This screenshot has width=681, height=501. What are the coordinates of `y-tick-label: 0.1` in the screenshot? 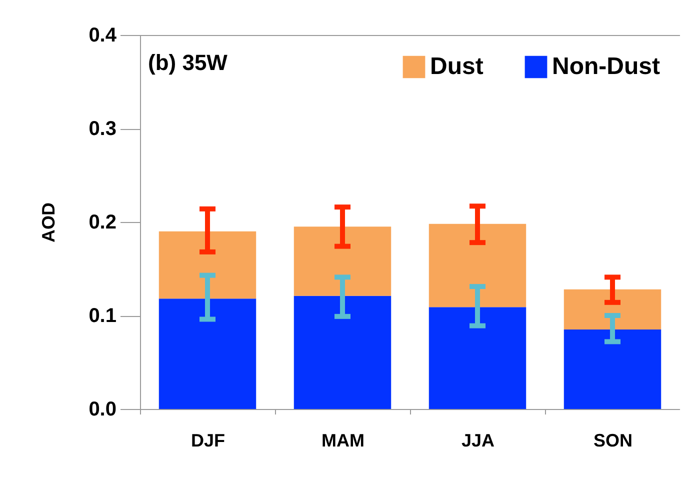 It's located at (102, 316).